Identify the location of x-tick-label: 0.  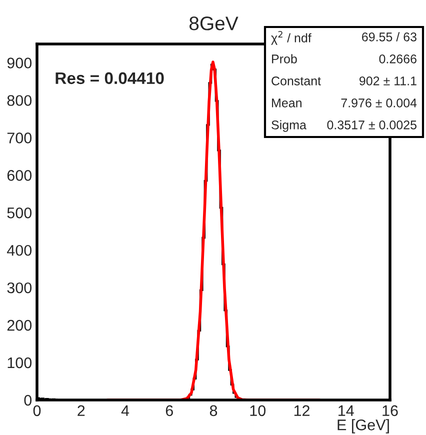
(37, 410).